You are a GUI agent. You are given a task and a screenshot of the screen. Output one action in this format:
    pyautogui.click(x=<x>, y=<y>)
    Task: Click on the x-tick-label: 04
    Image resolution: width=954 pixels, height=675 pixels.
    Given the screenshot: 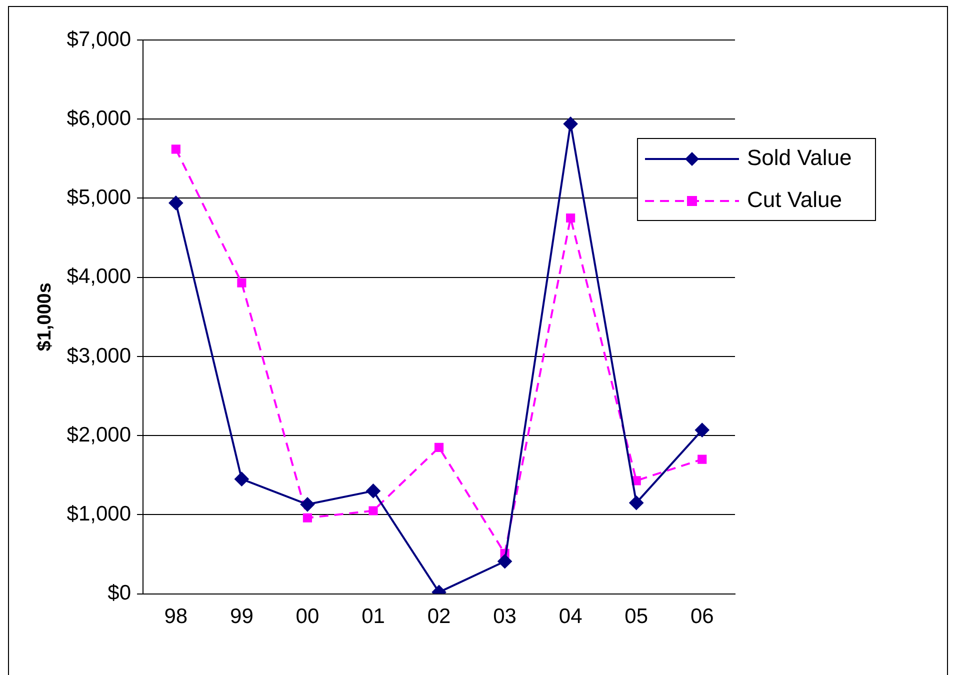 What is the action you would take?
    pyautogui.click(x=570, y=616)
    